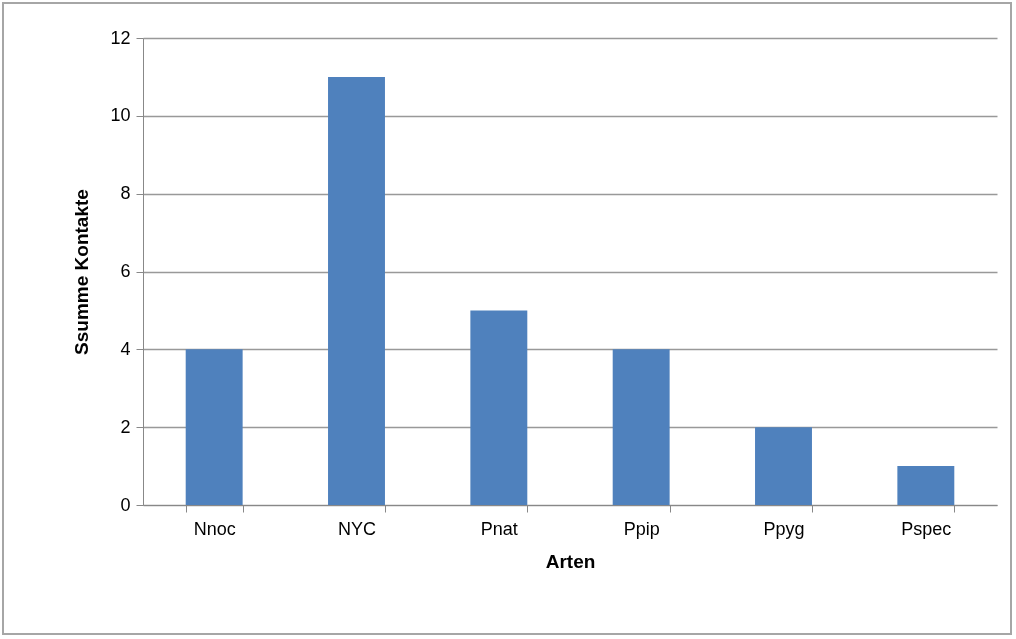 The height and width of the screenshot is (639, 1016). Describe the element at coordinates (125, 271) in the screenshot. I see `y-tick-label: 6` at that location.